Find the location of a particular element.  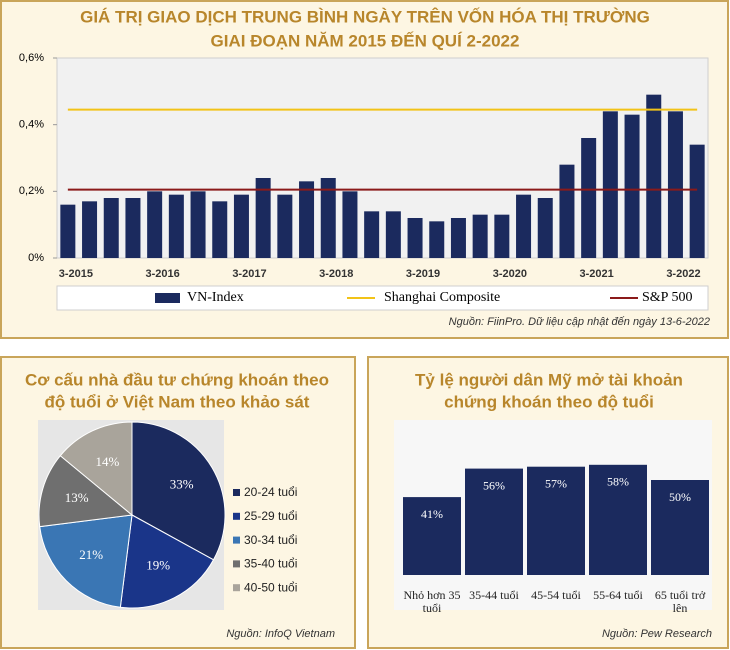

source-note: Nguồn: Pew Research is located at coordinates (657, 634).